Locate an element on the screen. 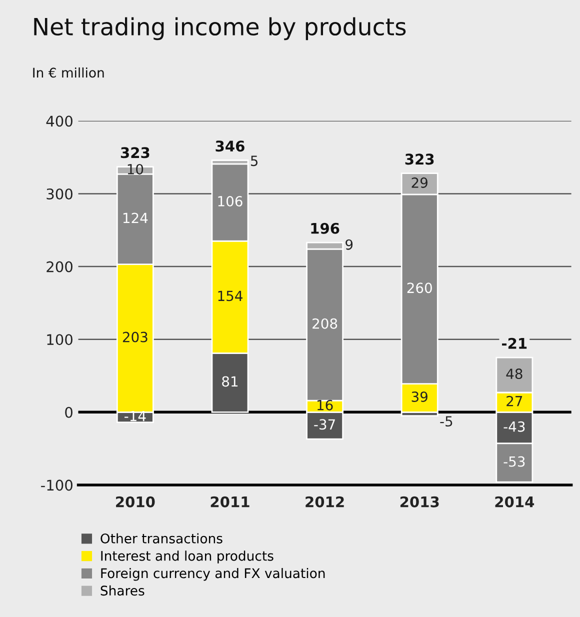 The height and width of the screenshot is (617, 580). legend-label: Shares is located at coordinates (122, 590).